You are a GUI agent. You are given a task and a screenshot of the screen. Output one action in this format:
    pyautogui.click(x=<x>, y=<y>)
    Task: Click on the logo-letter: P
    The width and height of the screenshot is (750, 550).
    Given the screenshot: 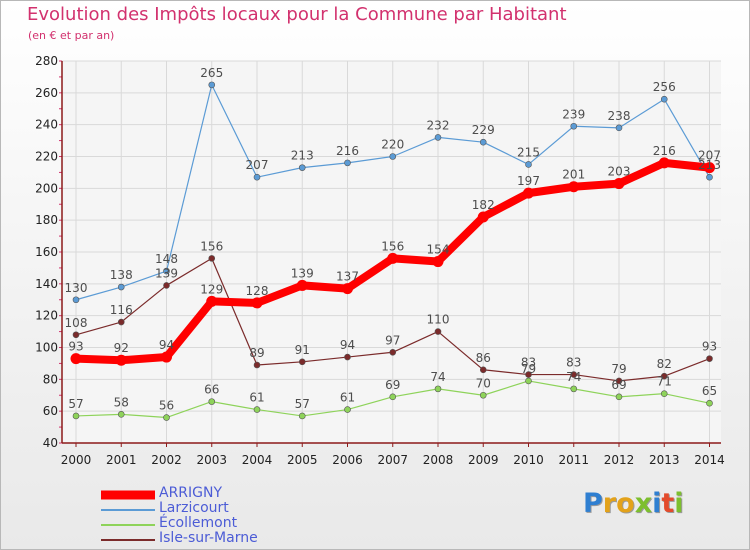 What is the action you would take?
    pyautogui.click(x=593, y=503)
    